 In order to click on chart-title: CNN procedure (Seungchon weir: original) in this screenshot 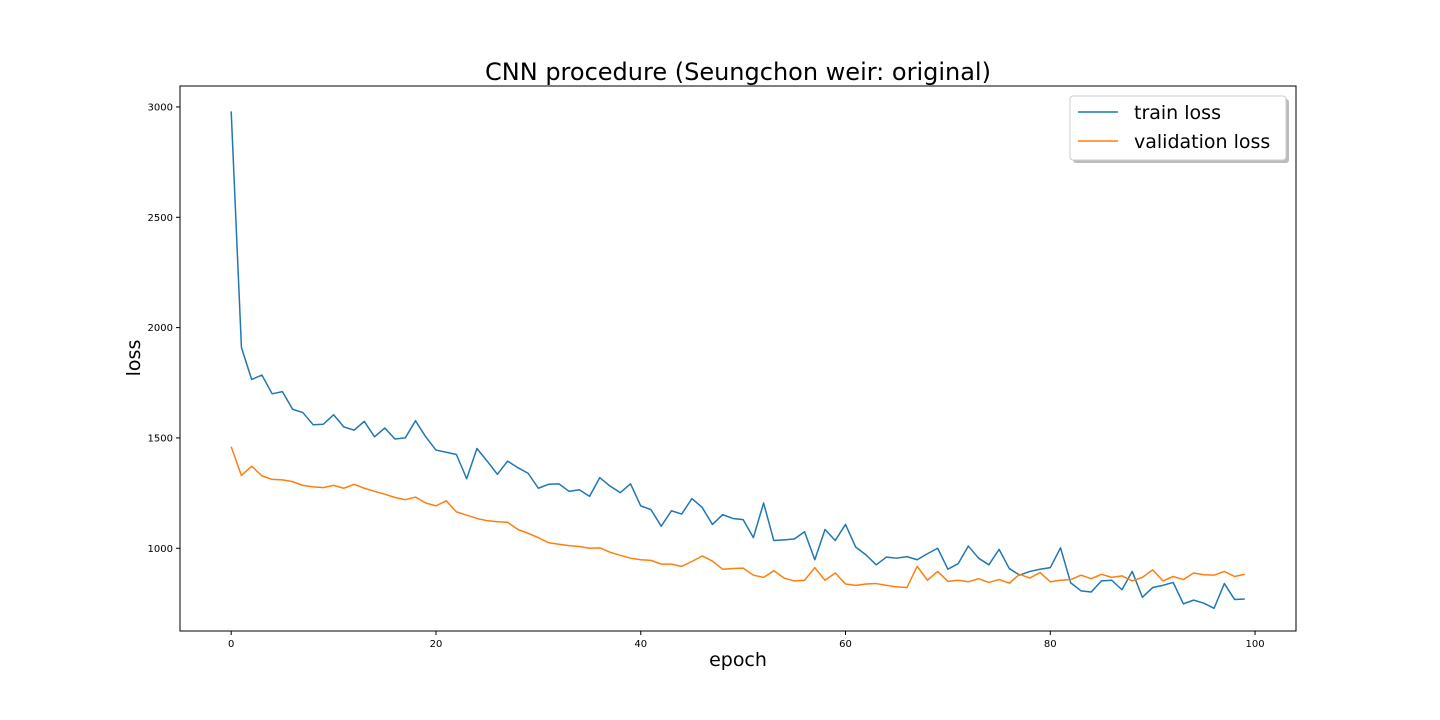, I will do `click(738, 72)`.